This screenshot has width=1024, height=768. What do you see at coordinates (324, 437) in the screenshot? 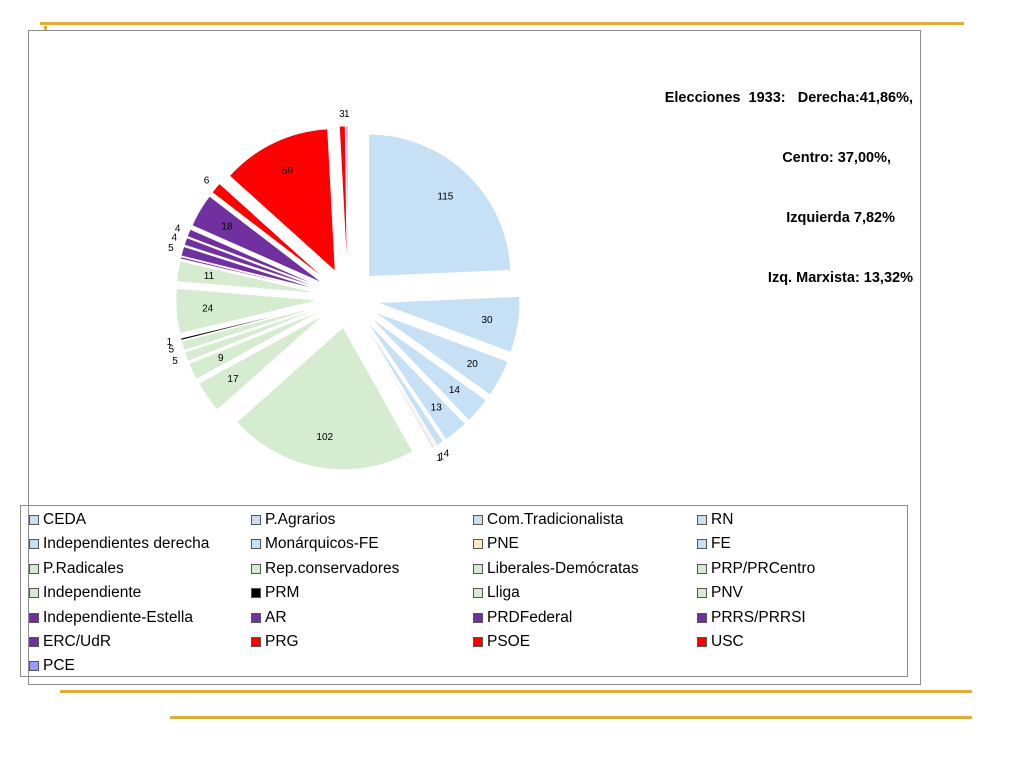
I see `data-label-p-radicales: 102` at bounding box center [324, 437].